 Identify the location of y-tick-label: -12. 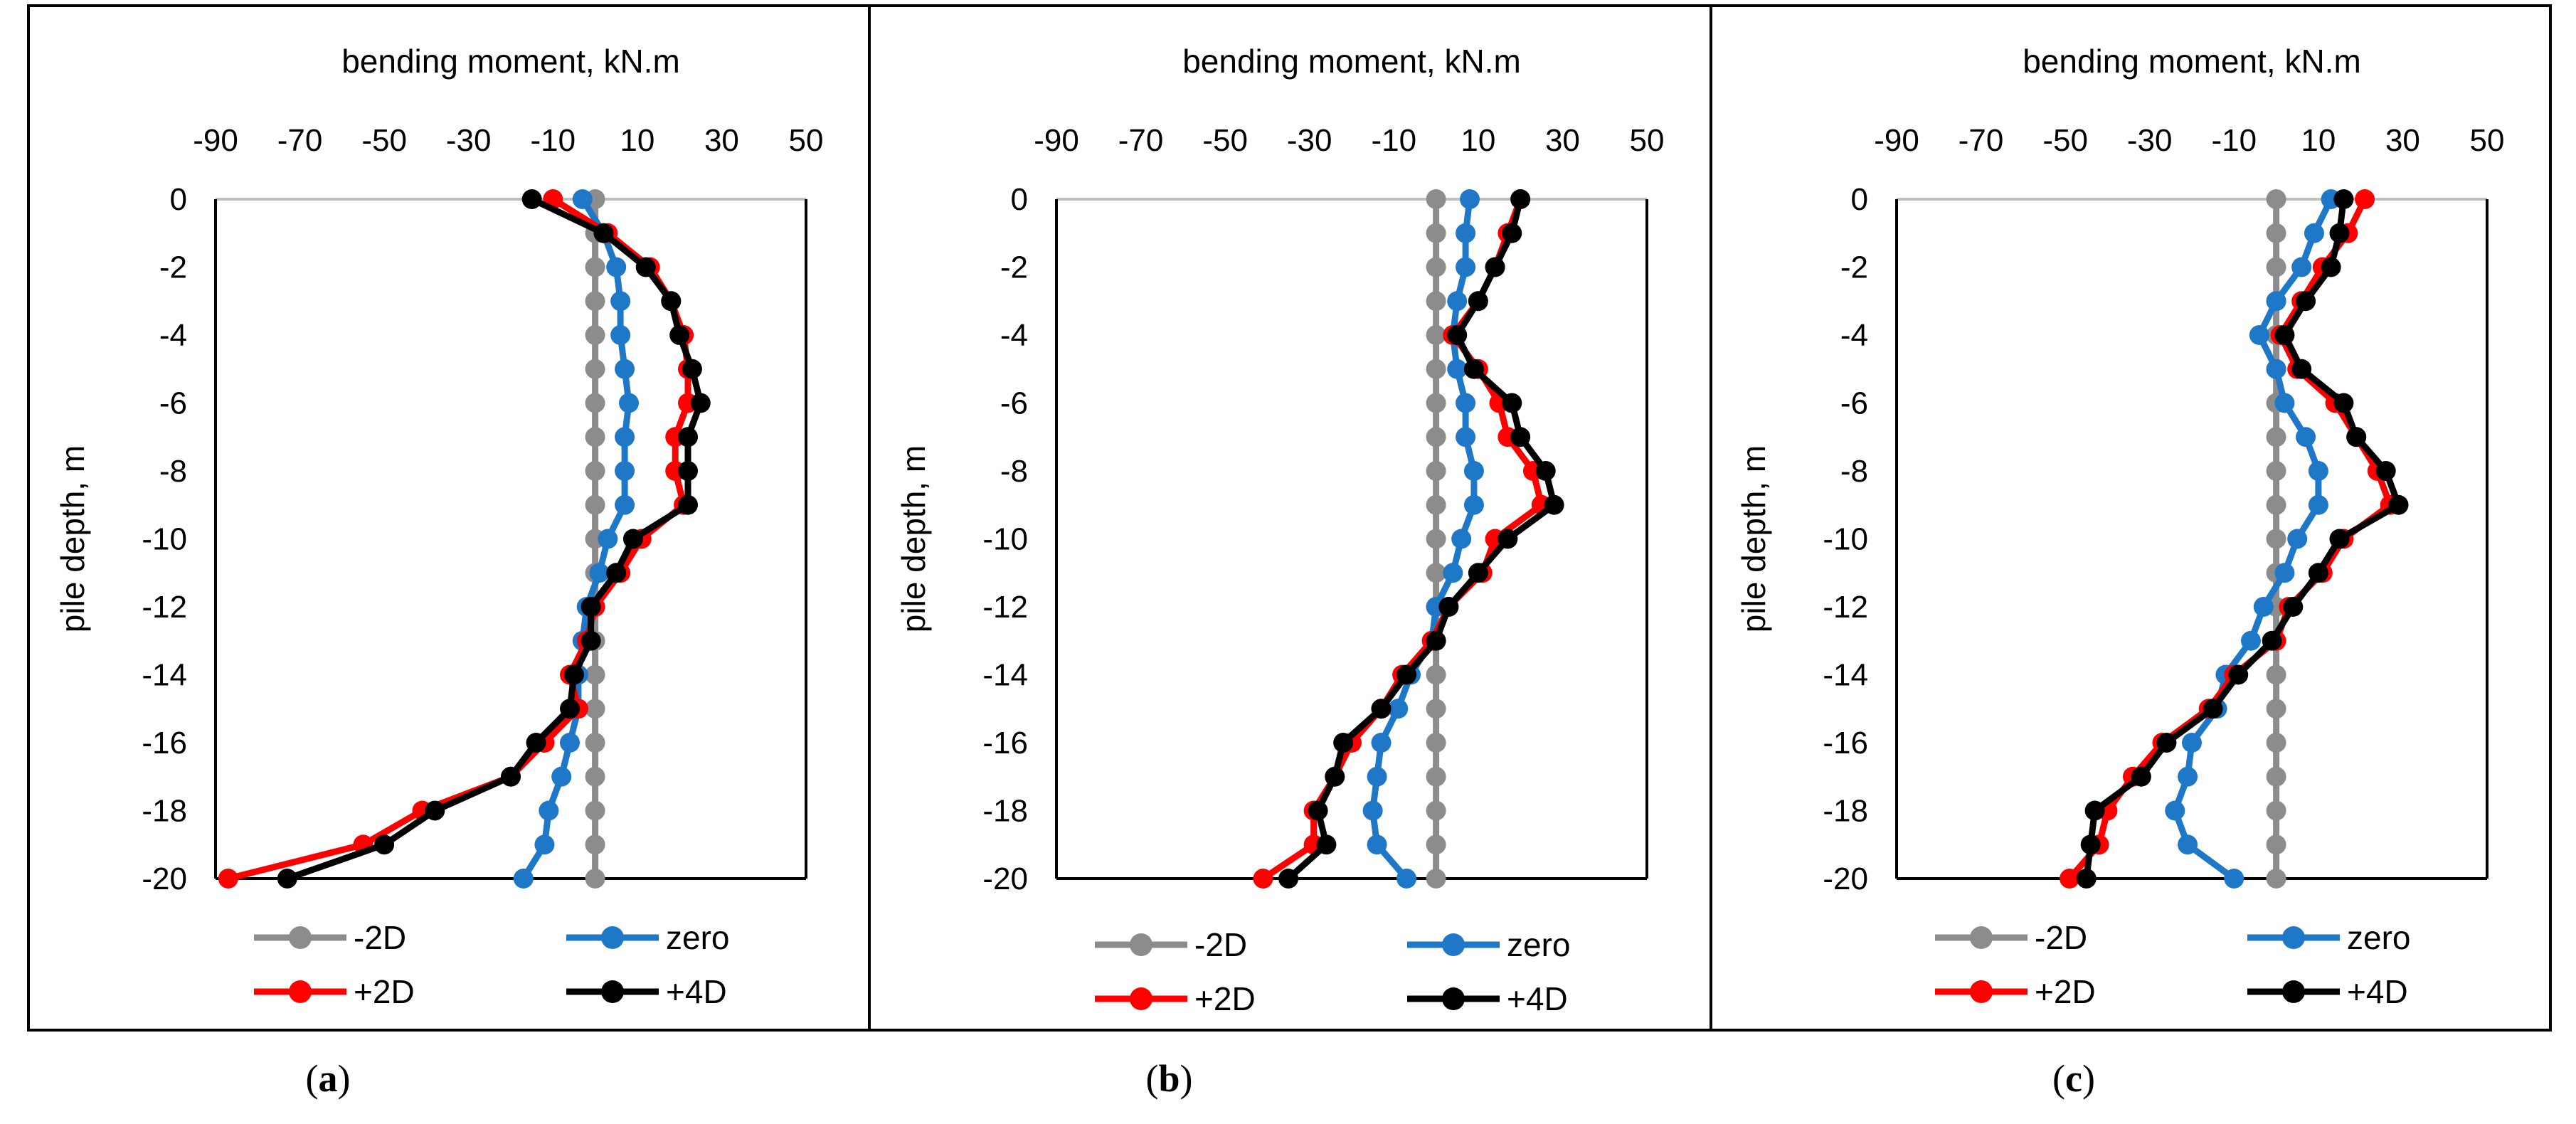
(1845, 607).